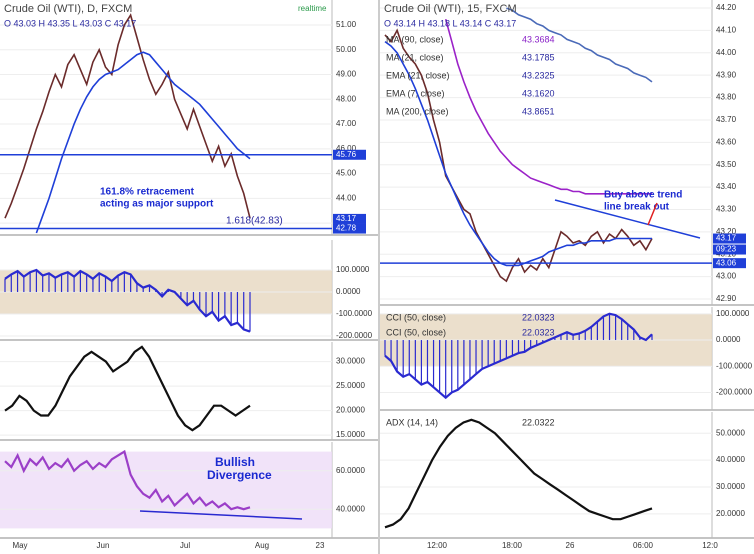  What do you see at coordinates (726, 119) in the screenshot?
I see `y-tick-label: 43.70` at bounding box center [726, 119].